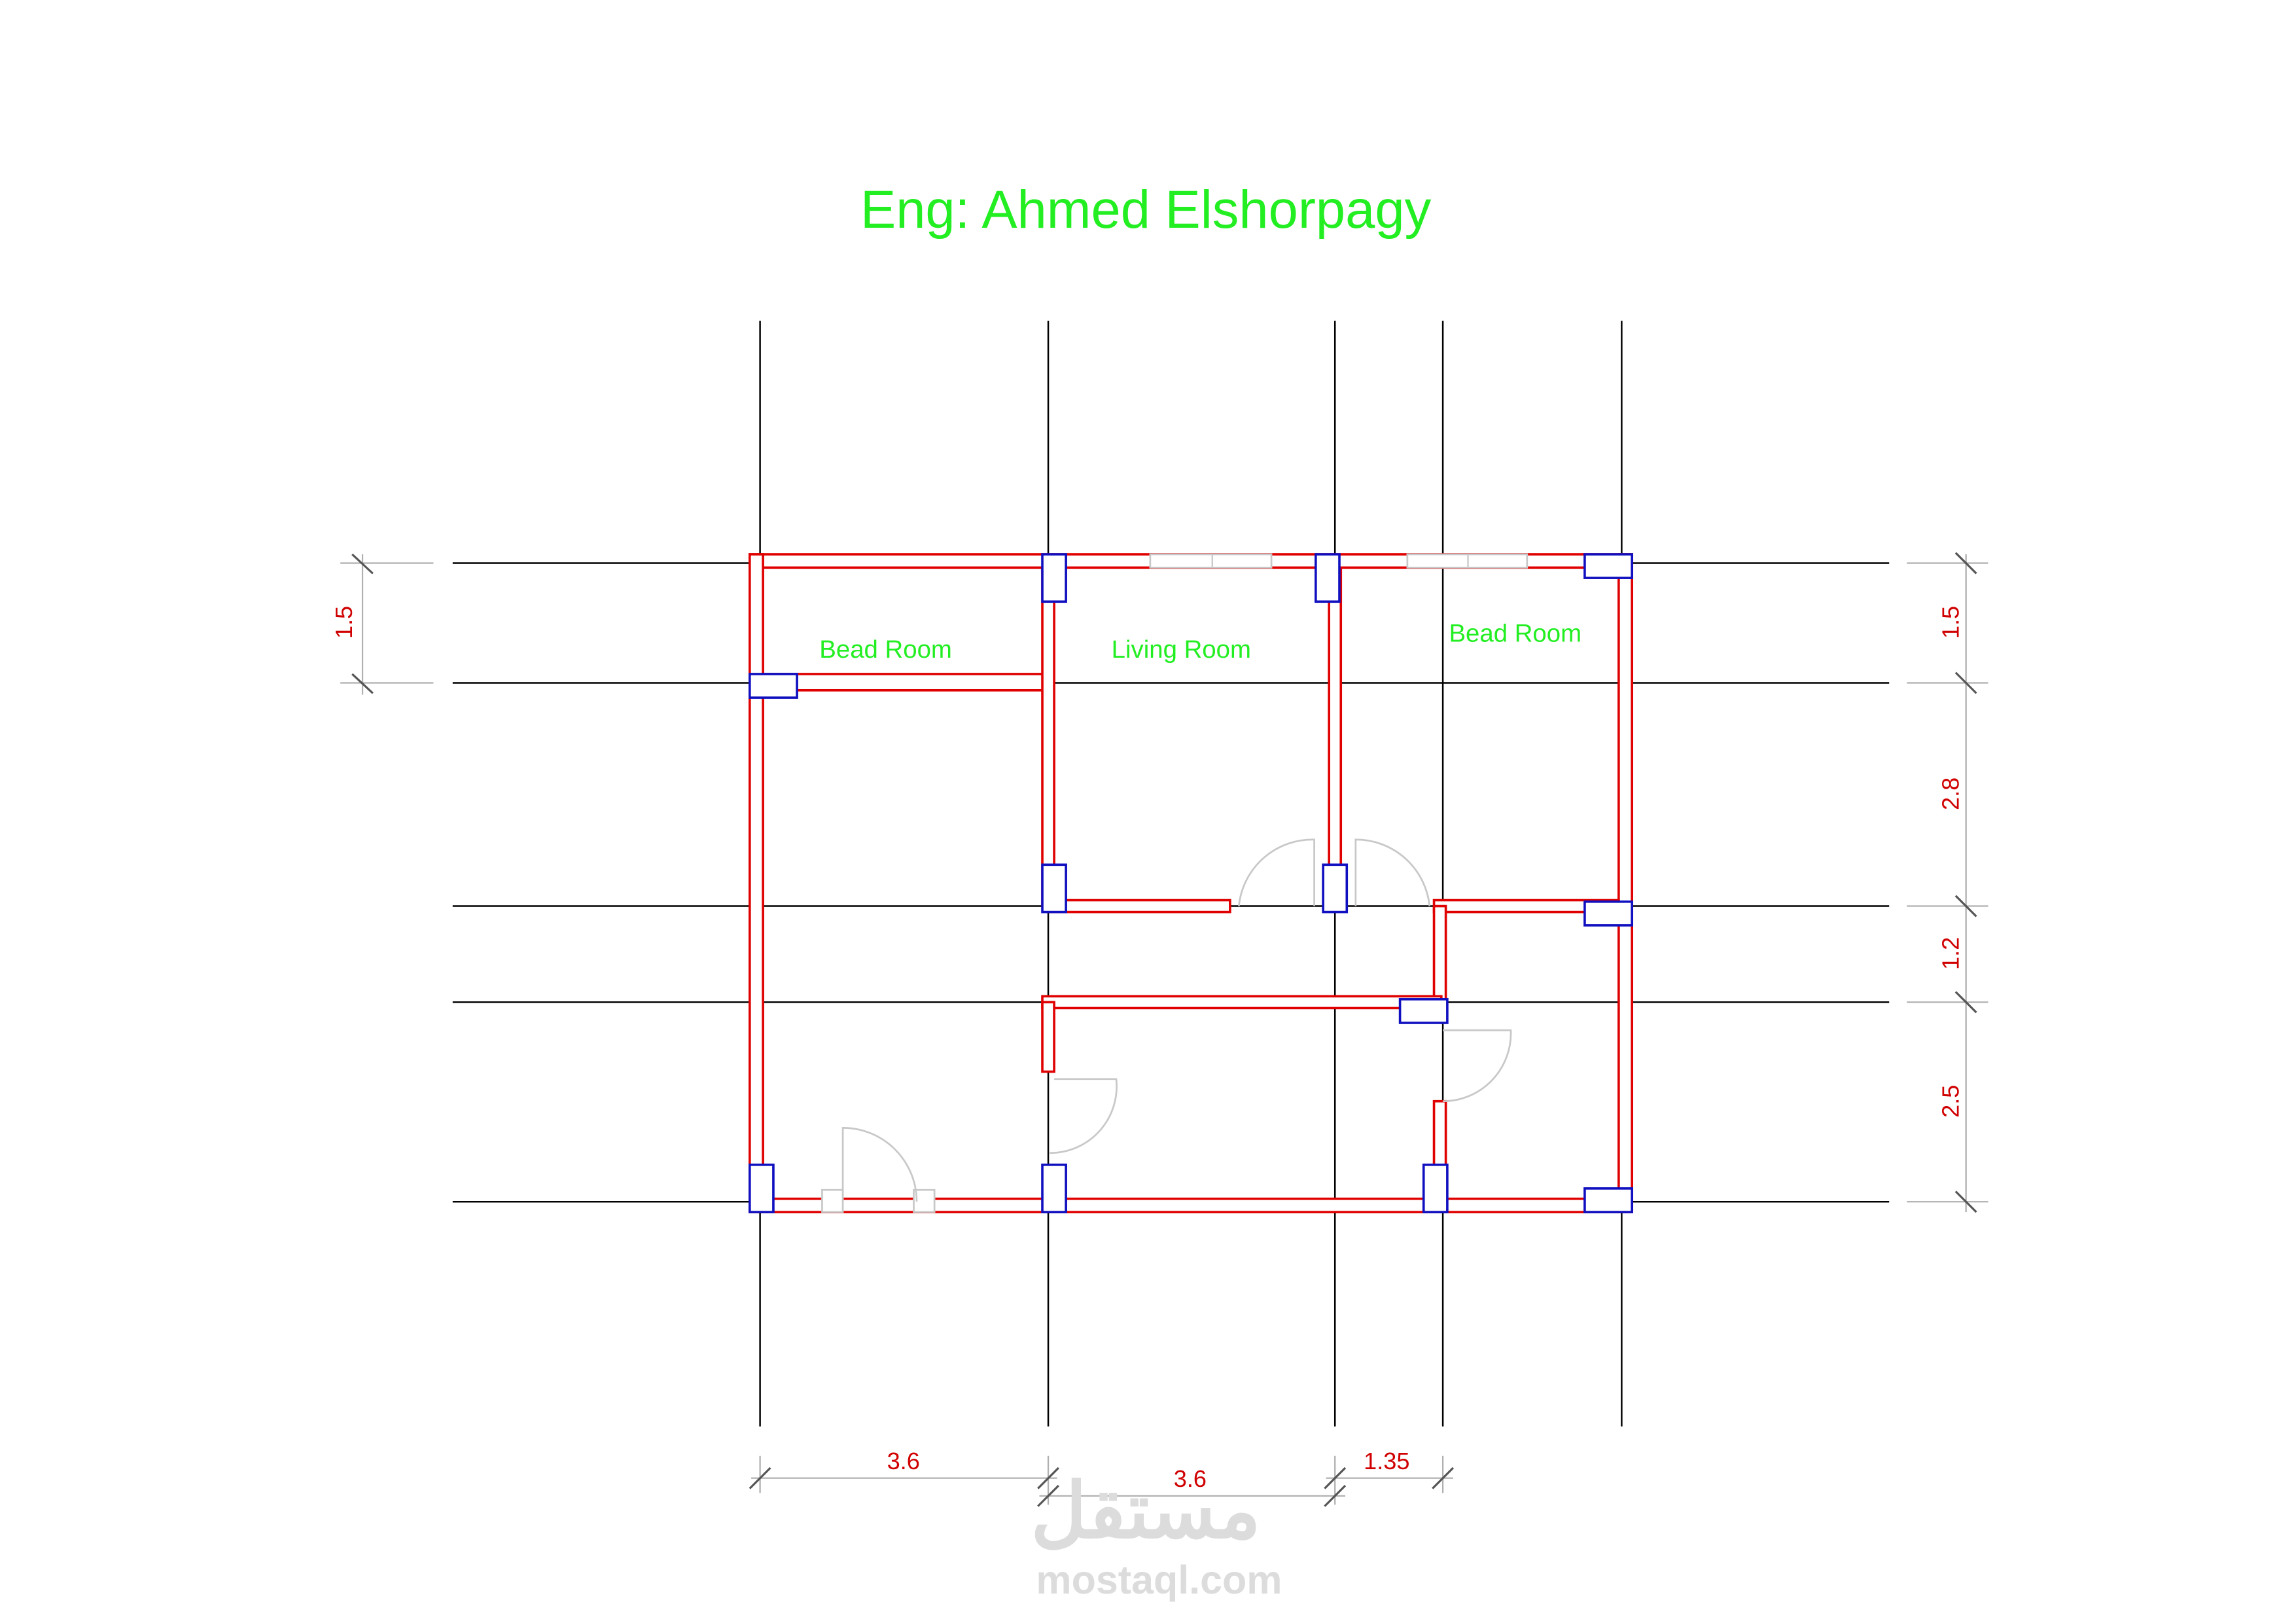  I want to click on windows, so click(1174, 883).